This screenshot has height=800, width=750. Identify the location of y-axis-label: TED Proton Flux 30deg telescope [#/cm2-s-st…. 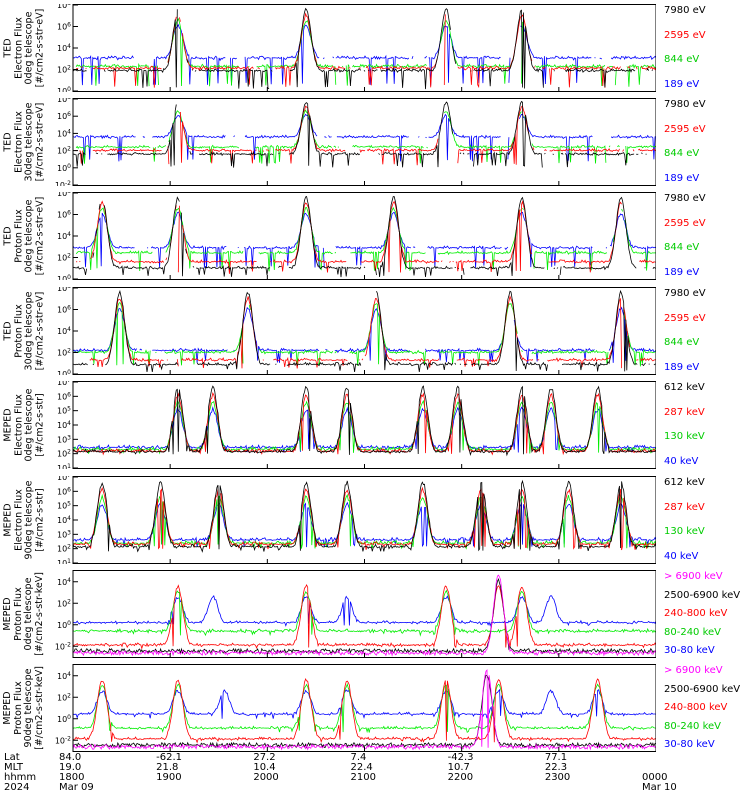
(24, 331).